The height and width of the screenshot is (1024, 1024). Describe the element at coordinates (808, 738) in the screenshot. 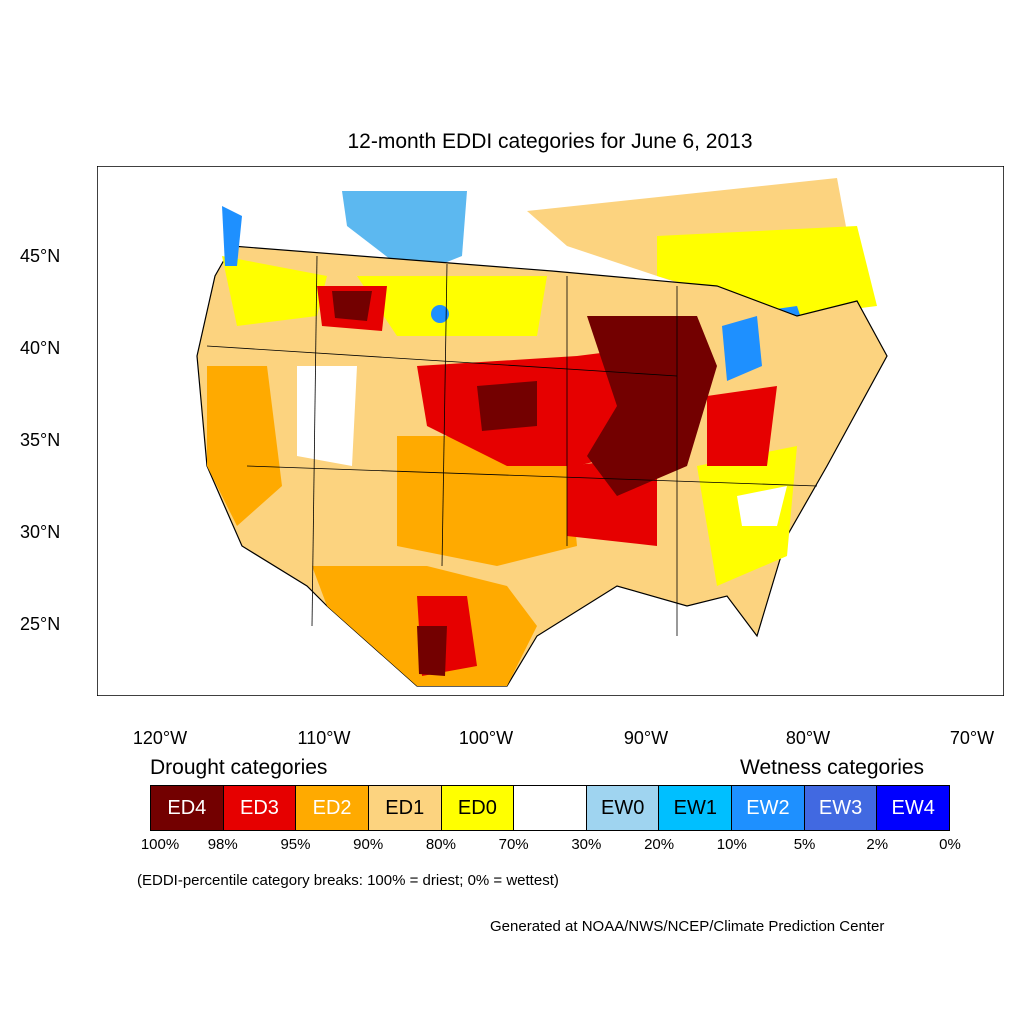

I see `lon-label-80: 80°W` at that location.